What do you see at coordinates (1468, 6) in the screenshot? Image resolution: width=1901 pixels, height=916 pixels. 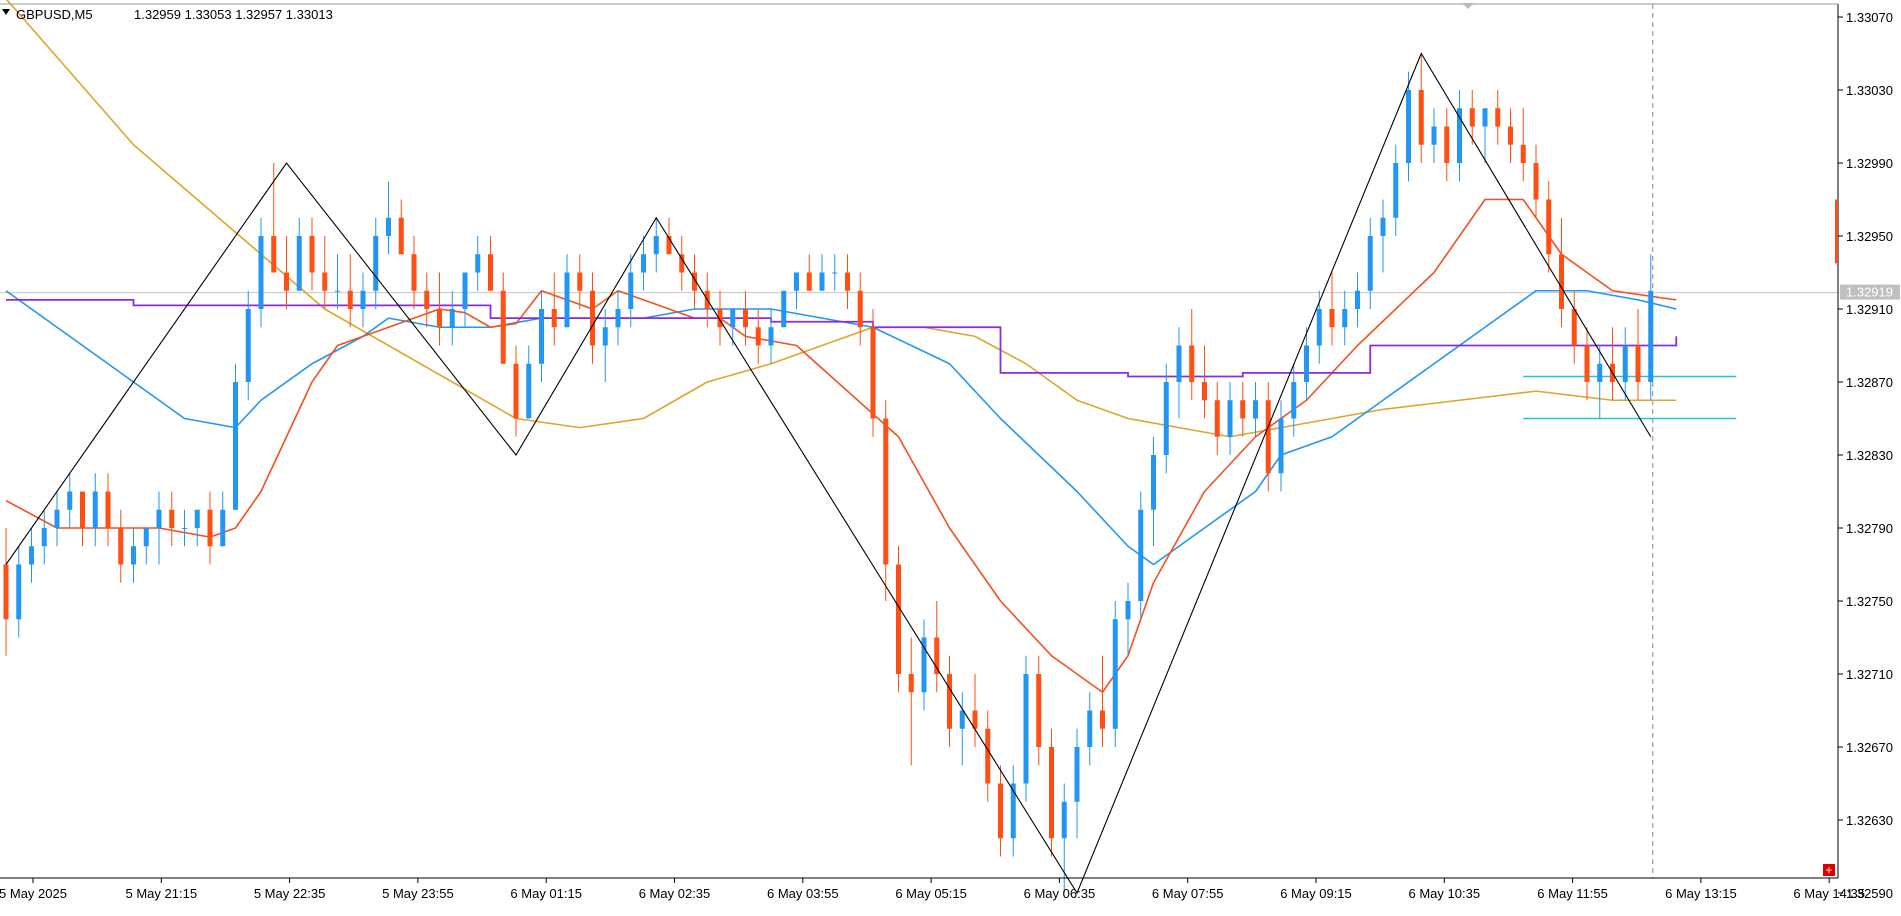 I see `shift-marker-icon` at bounding box center [1468, 6].